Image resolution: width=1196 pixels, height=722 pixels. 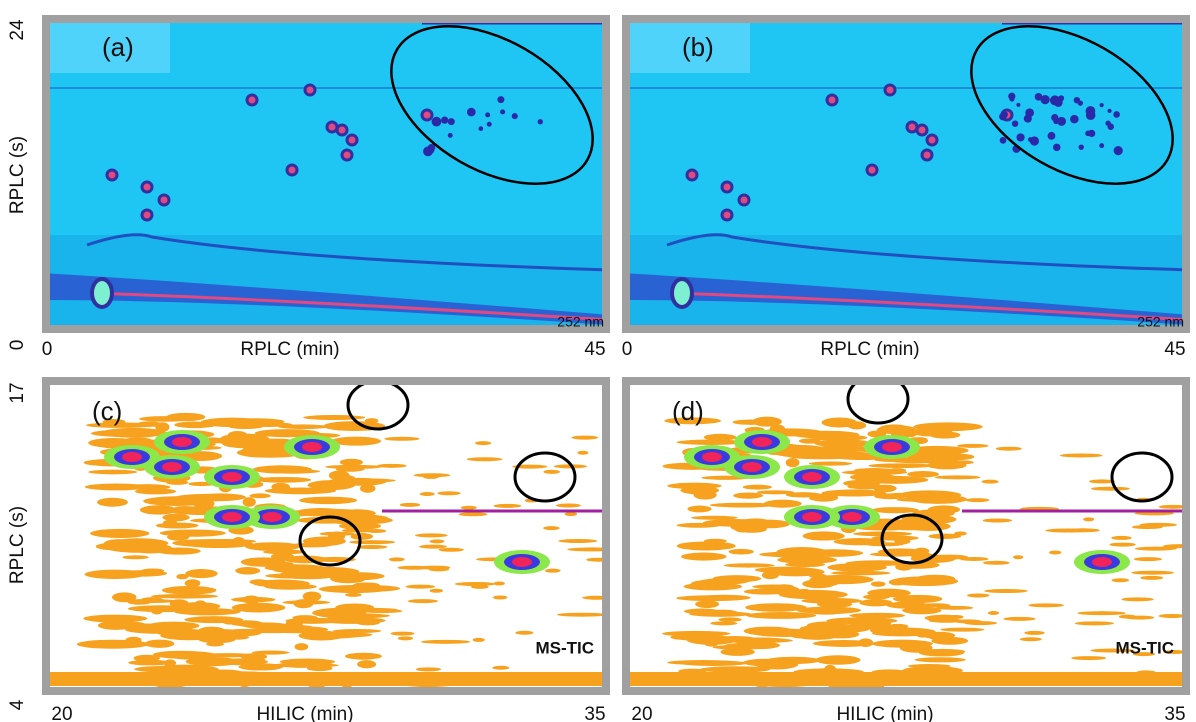 I want to click on x-tick-label: 35, so click(x=1174, y=713).